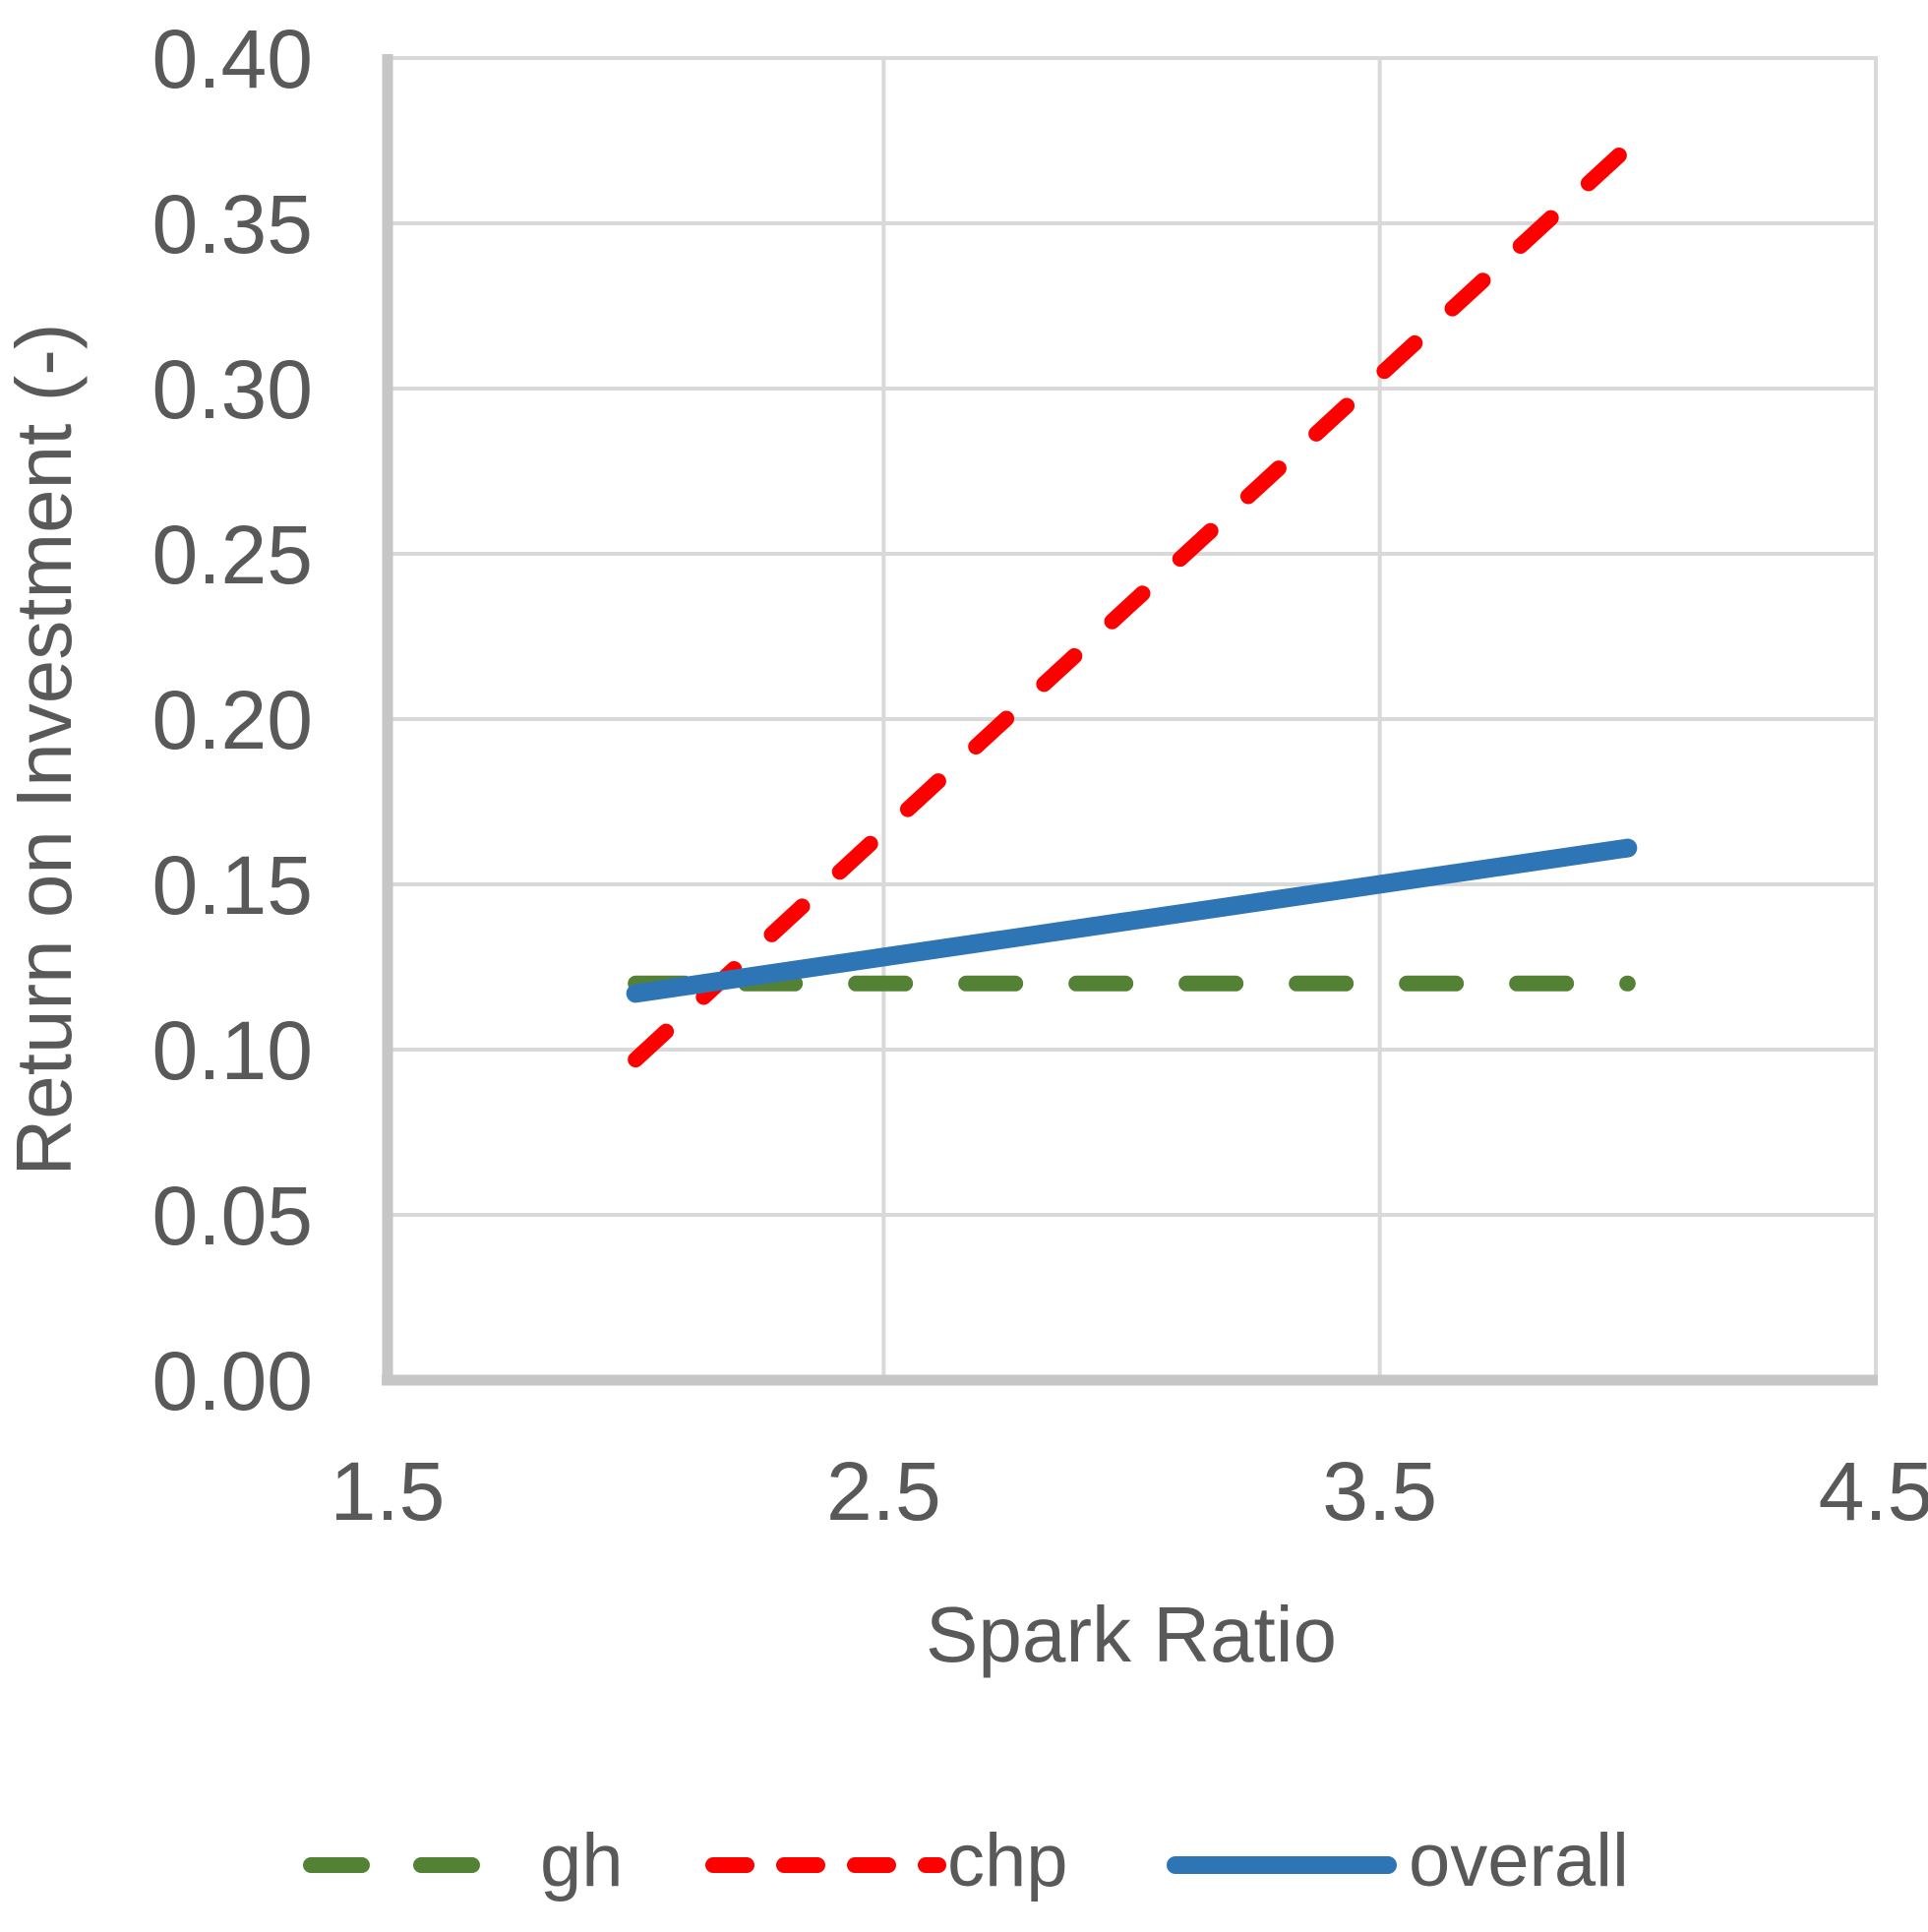 This screenshot has height=1932, width=1928. I want to click on y-tick-label: 0.15, so click(233, 885).